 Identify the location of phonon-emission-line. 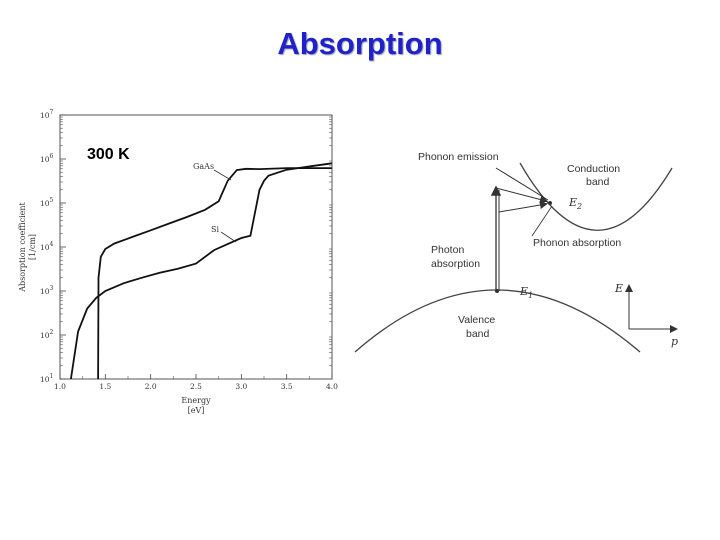
(522, 184).